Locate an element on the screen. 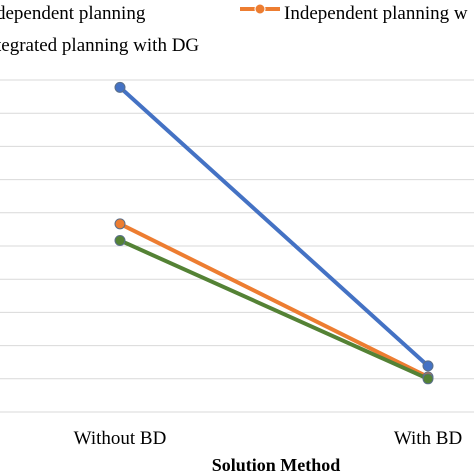 Image resolution: width=474 pixels, height=474 pixels. x-tick-label-with-bd: With BD is located at coordinates (428, 438).